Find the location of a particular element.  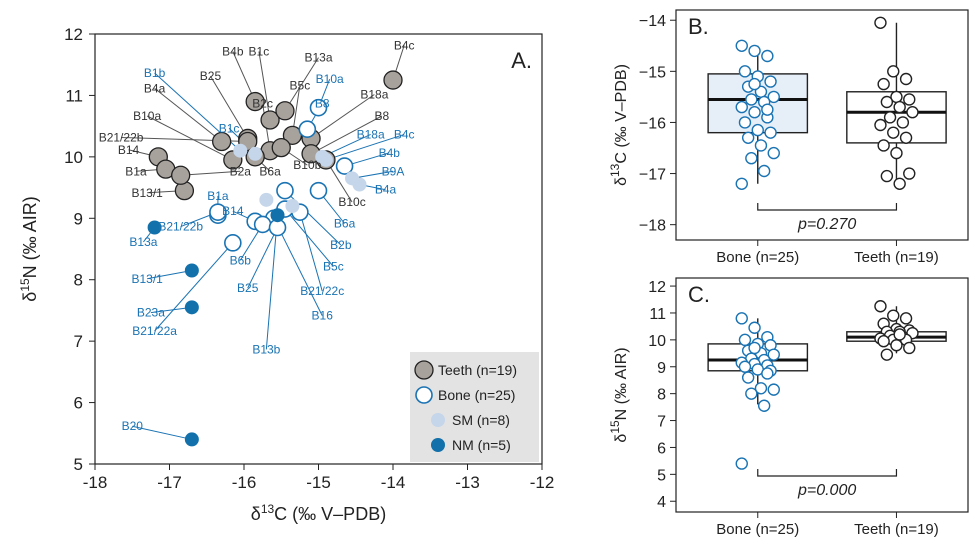

point-label: B13b is located at coordinates (266, 349).